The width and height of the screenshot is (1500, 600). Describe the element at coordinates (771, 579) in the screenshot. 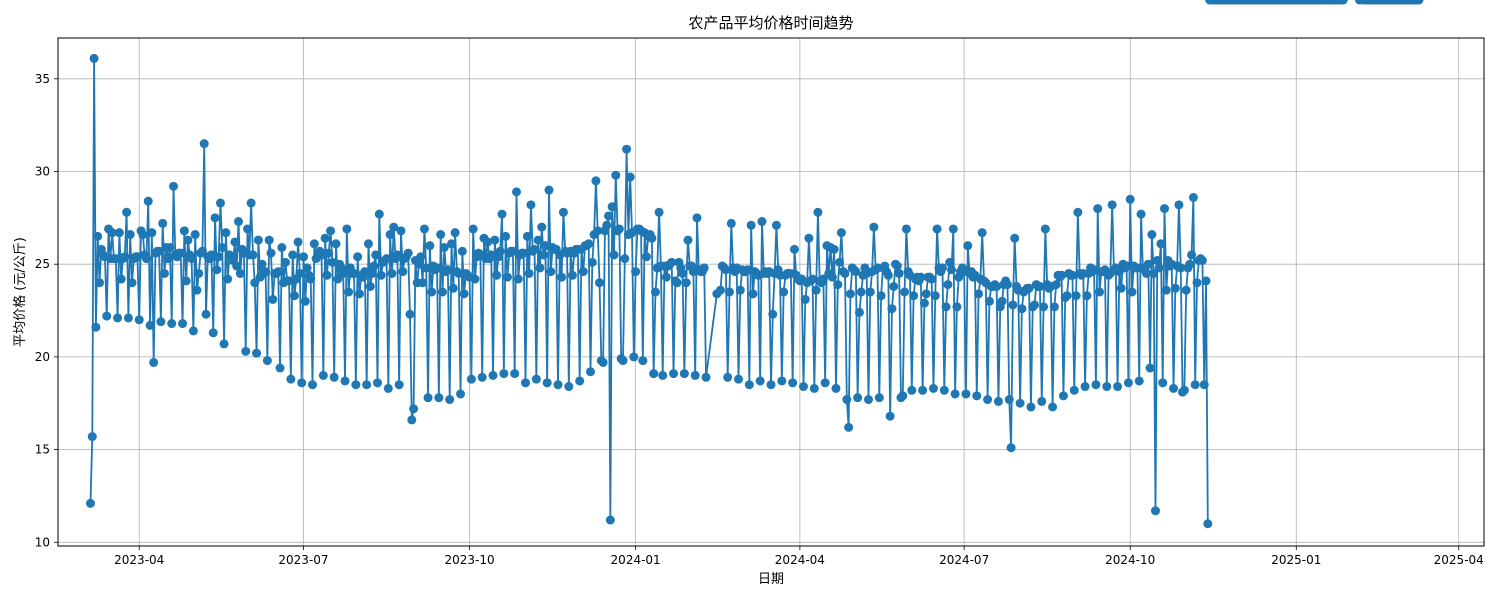

I see `x-axis-label: 日期` at that location.